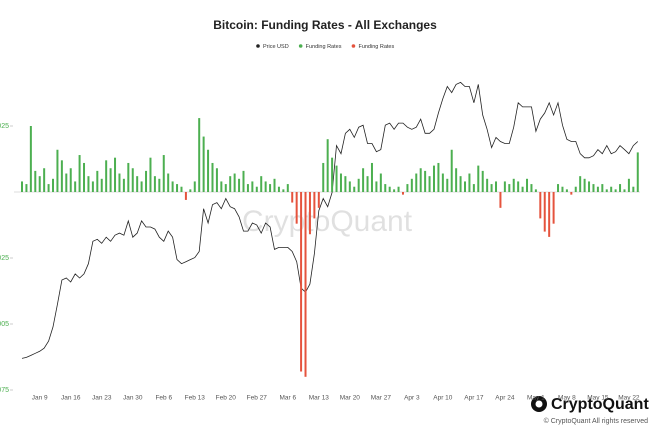  What do you see at coordinates (163, 398) in the screenshot?
I see `x-tick-label: Feb 6` at bounding box center [163, 398].